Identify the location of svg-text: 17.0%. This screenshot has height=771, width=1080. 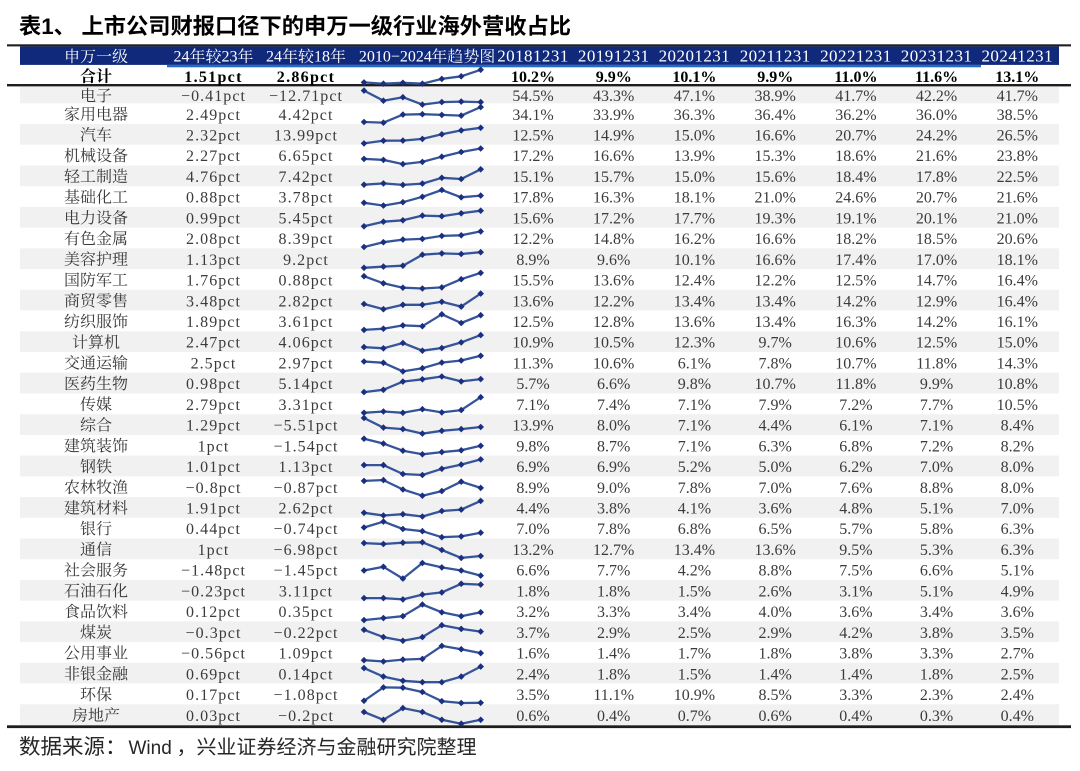
(936, 260).